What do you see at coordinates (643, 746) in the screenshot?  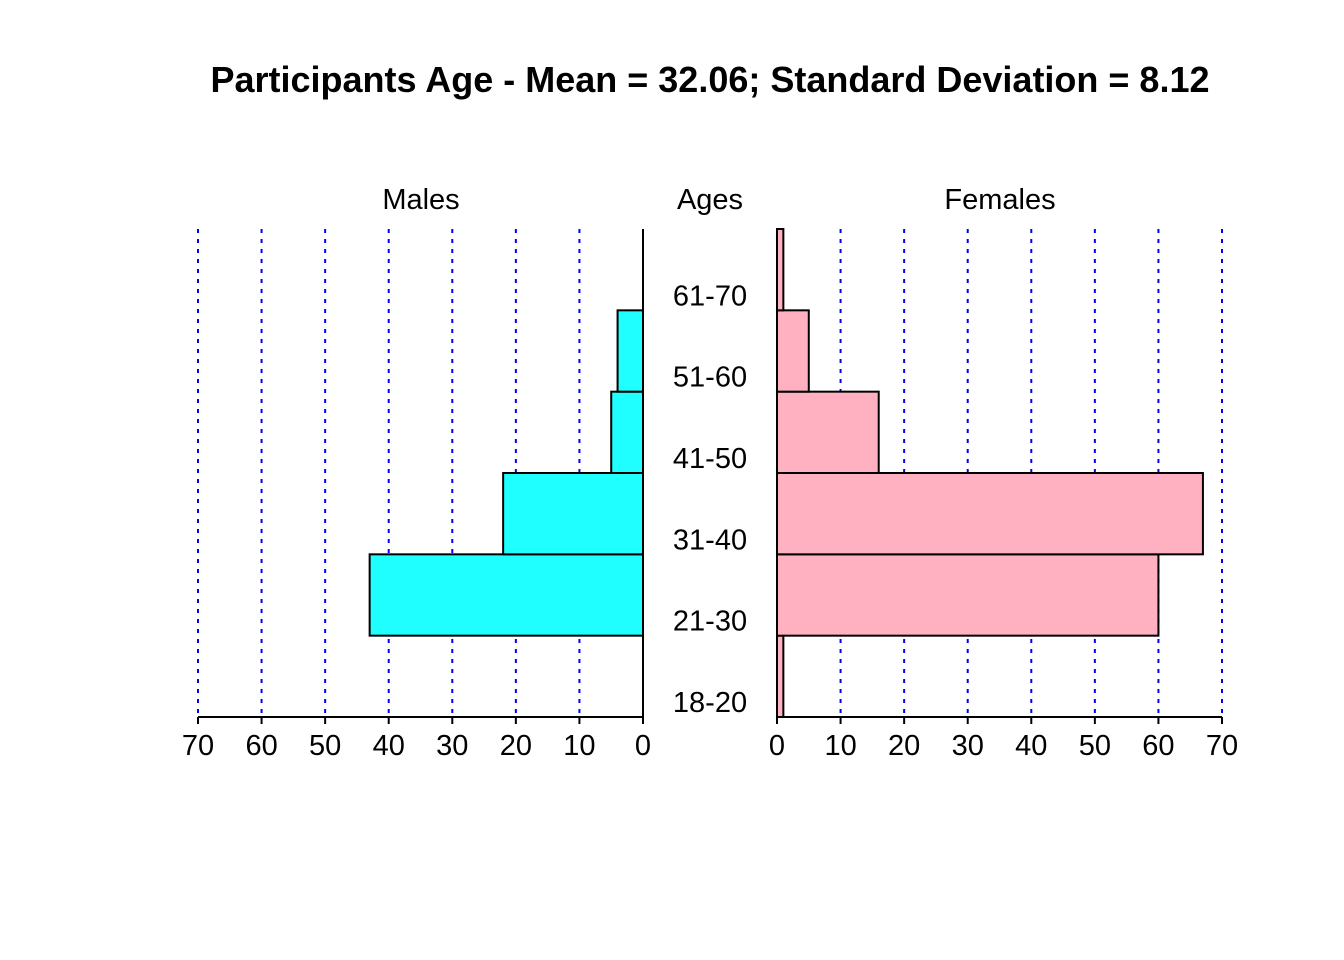 I see `male-tick-label-0: 0` at bounding box center [643, 746].